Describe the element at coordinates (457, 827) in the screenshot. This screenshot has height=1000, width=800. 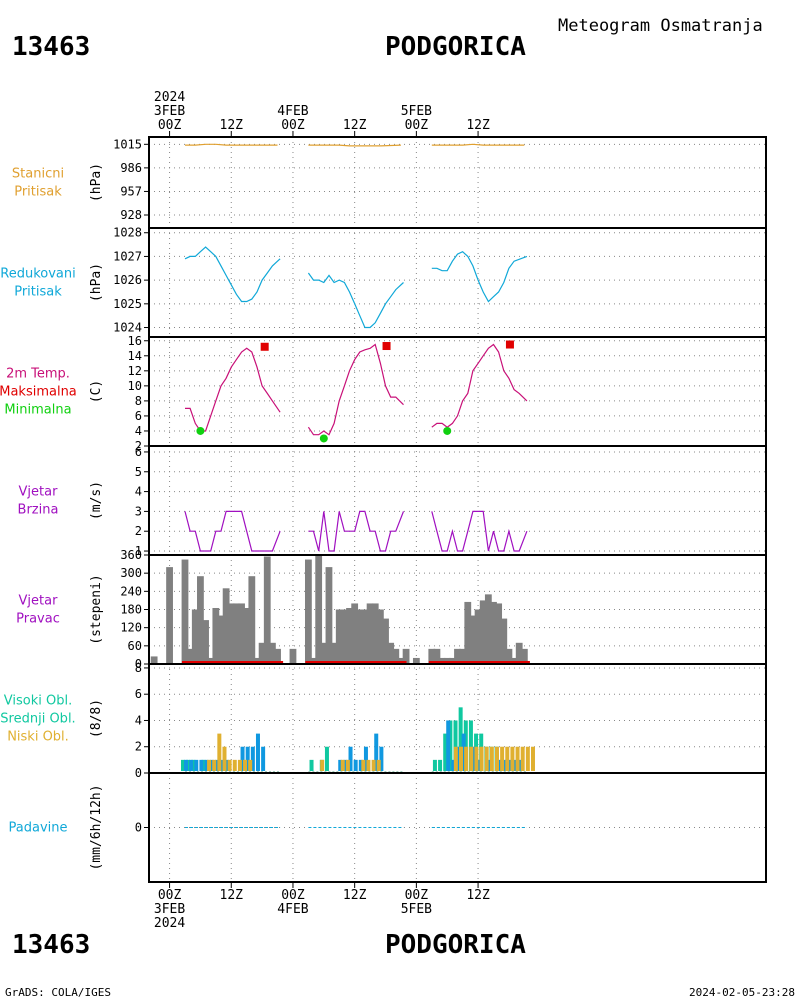
I see `panel-frame` at that location.